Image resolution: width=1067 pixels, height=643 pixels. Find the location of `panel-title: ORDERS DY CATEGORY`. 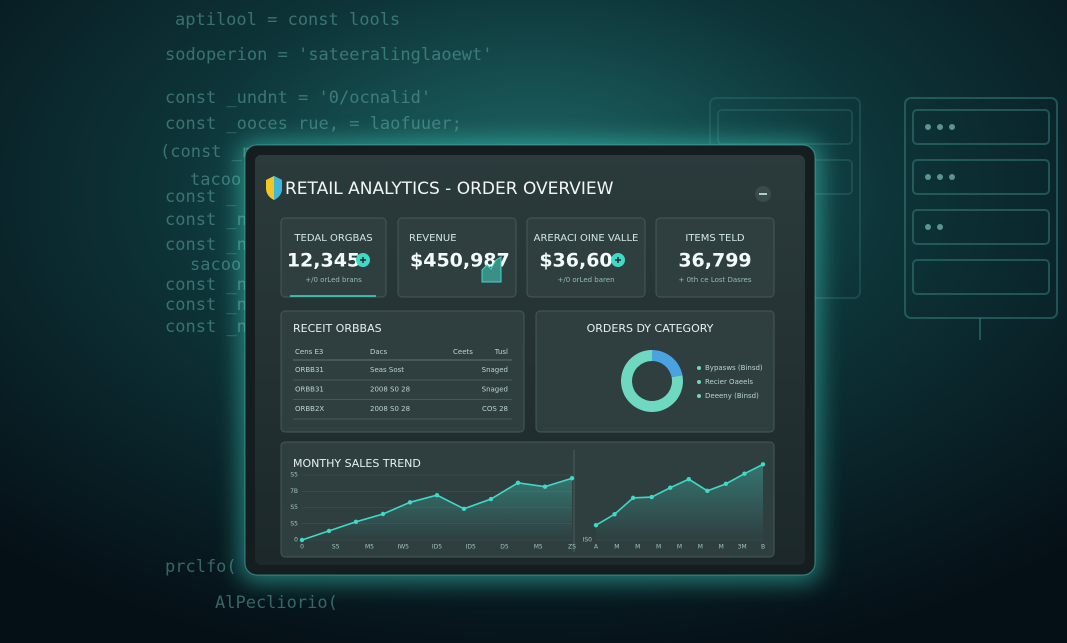

panel-title: ORDERS DY CATEGORY is located at coordinates (650, 328).